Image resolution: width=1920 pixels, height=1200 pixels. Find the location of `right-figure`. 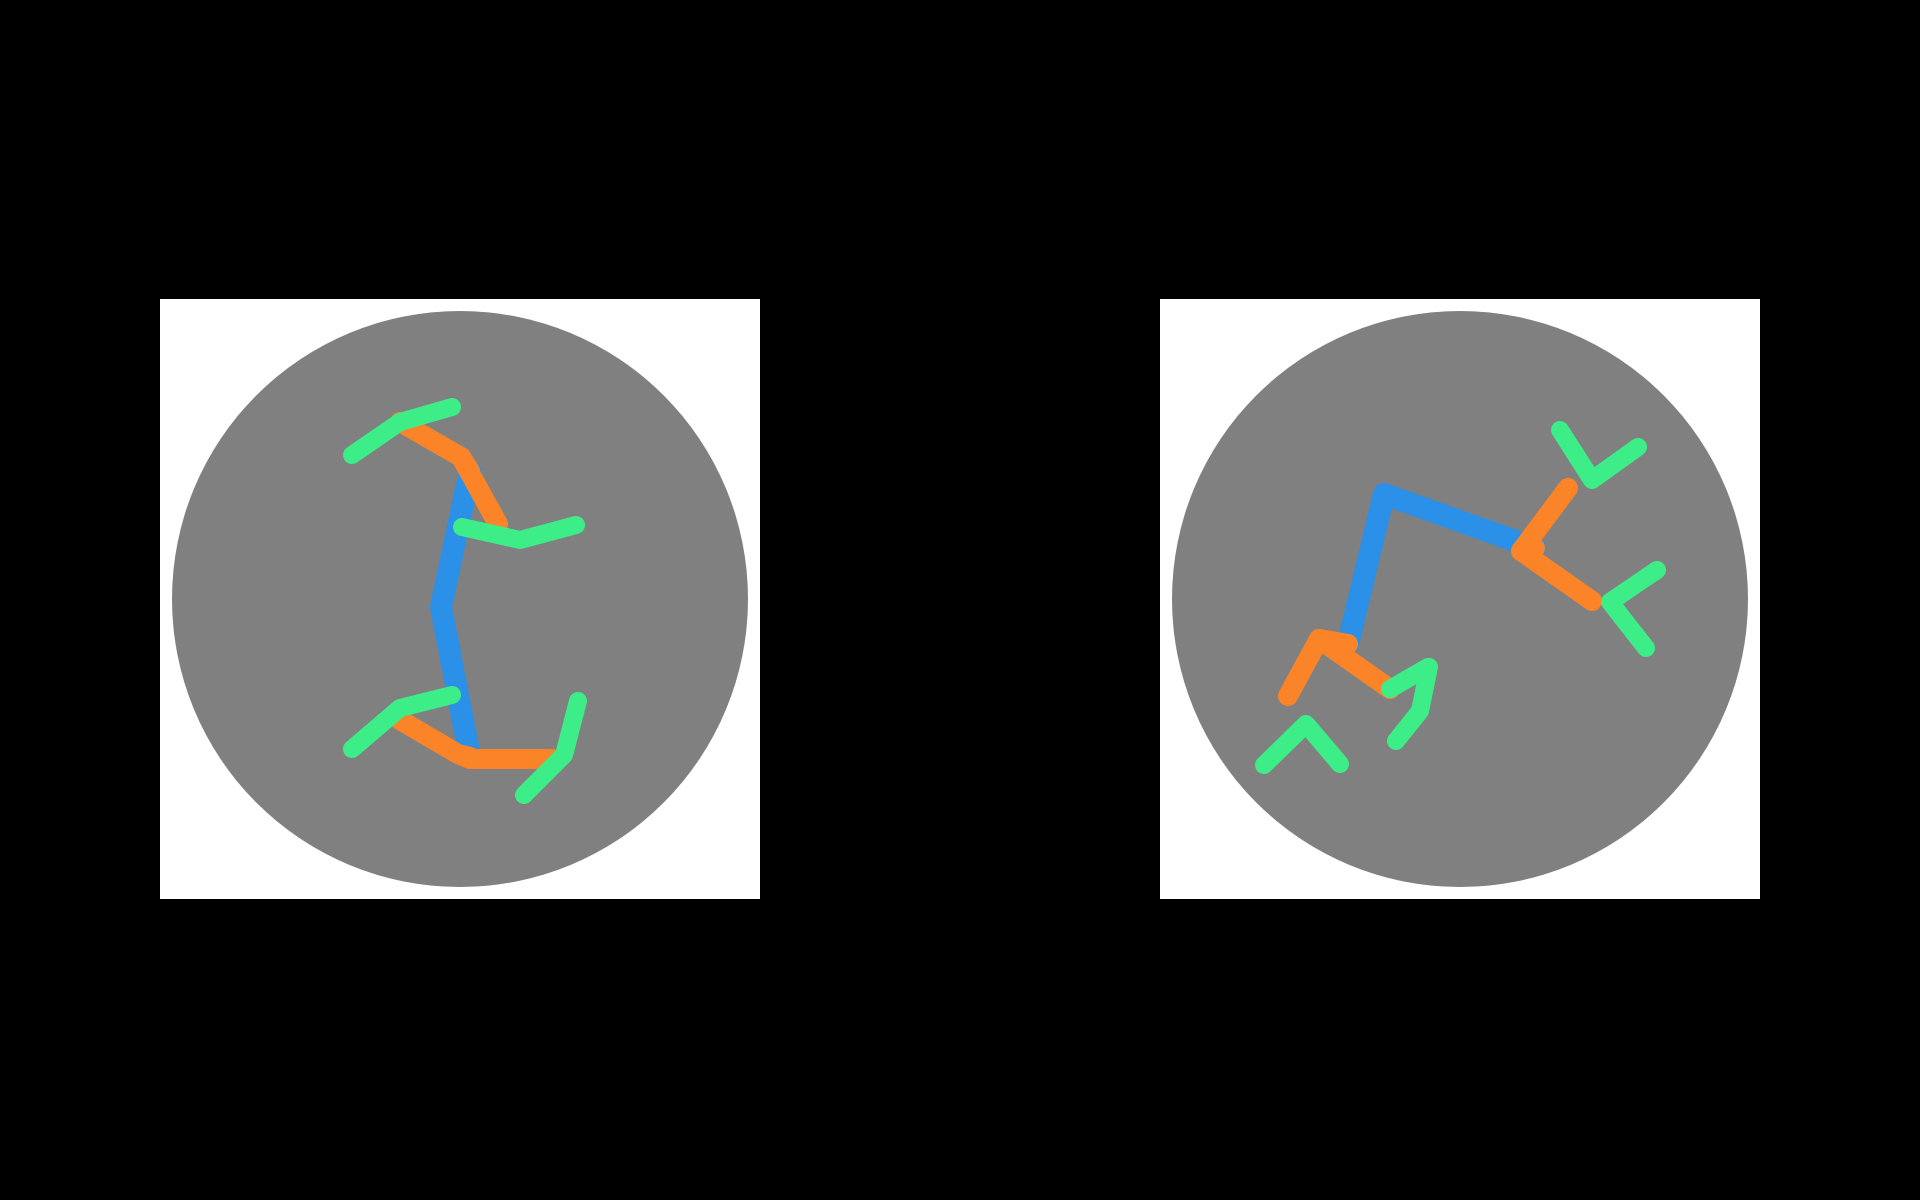

right-figure is located at coordinates (1460, 599).